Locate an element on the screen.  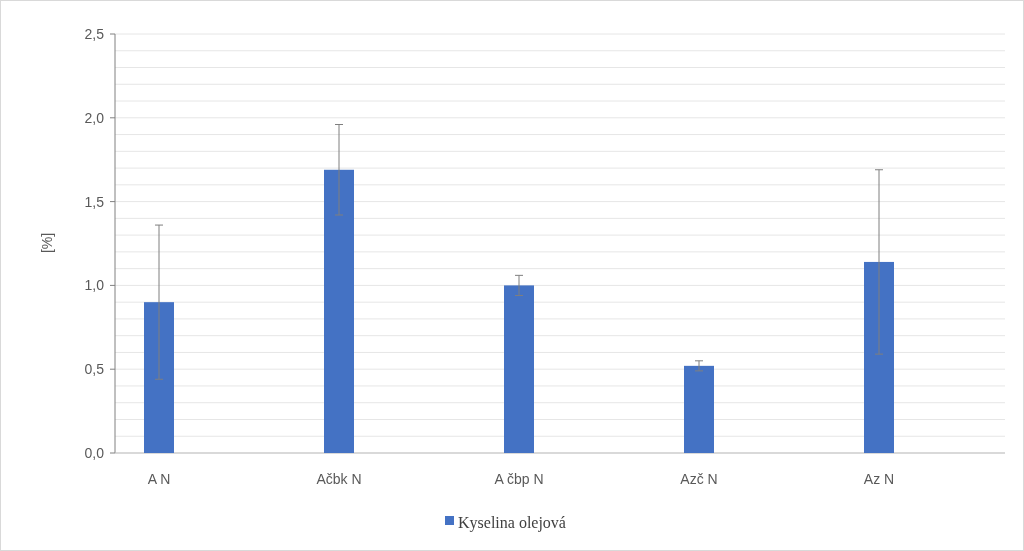
y-tick-label: 2,5 is located at coordinates (94, 33).